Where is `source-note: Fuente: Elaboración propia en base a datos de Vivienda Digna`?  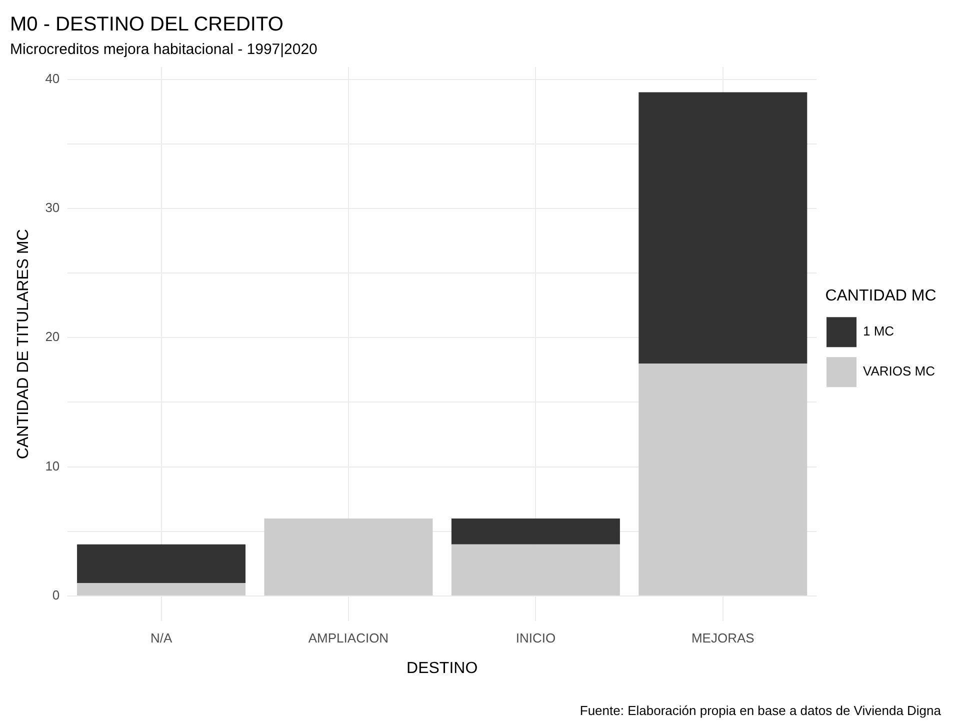 source-note: Fuente: Elaboración propia en base a datos de Vivienda Digna is located at coordinates (760, 710).